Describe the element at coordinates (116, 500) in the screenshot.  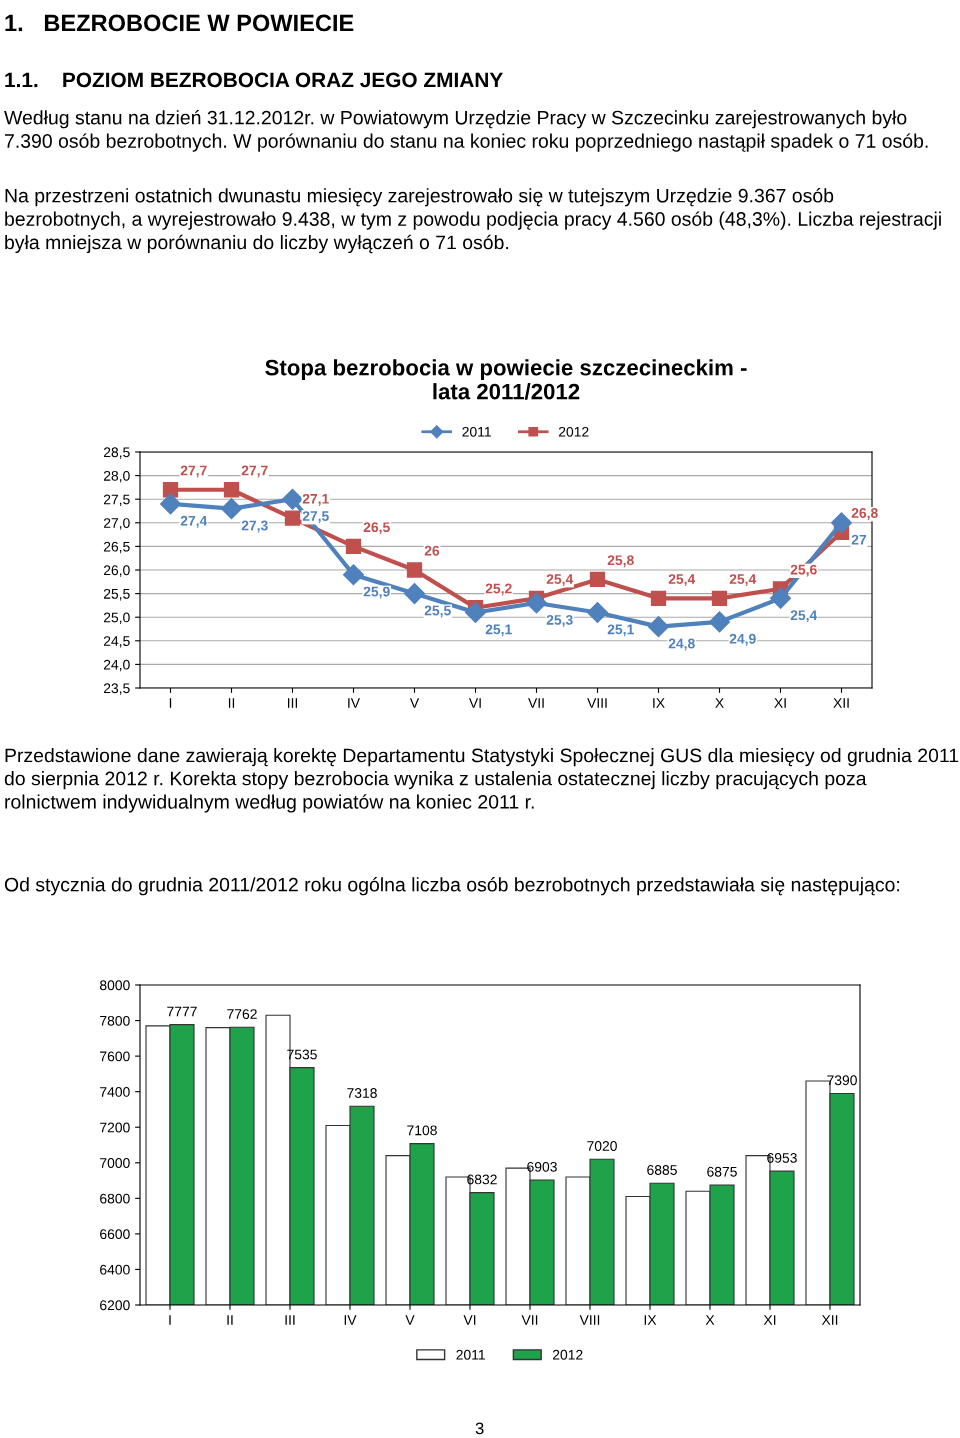
I see `y-tick-label: 27,5` at that location.